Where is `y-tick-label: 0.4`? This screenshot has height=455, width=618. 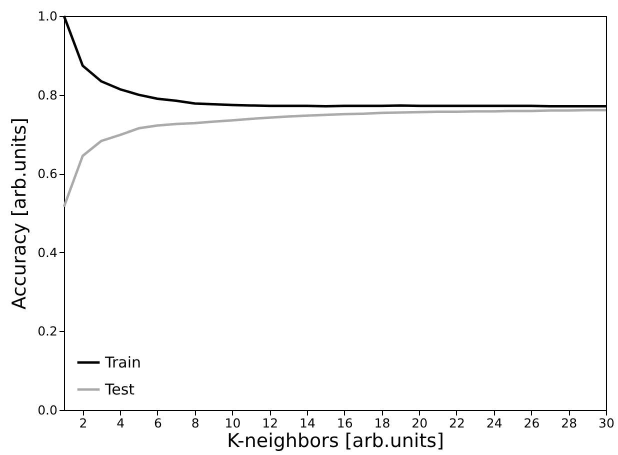 y-tick-label: 0.4 is located at coordinates (48, 252).